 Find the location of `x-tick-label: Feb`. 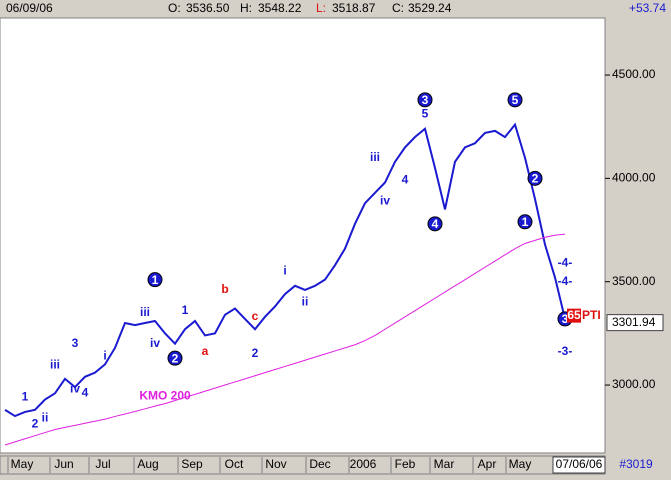

x-tick-label: Feb is located at coordinates (405, 464).